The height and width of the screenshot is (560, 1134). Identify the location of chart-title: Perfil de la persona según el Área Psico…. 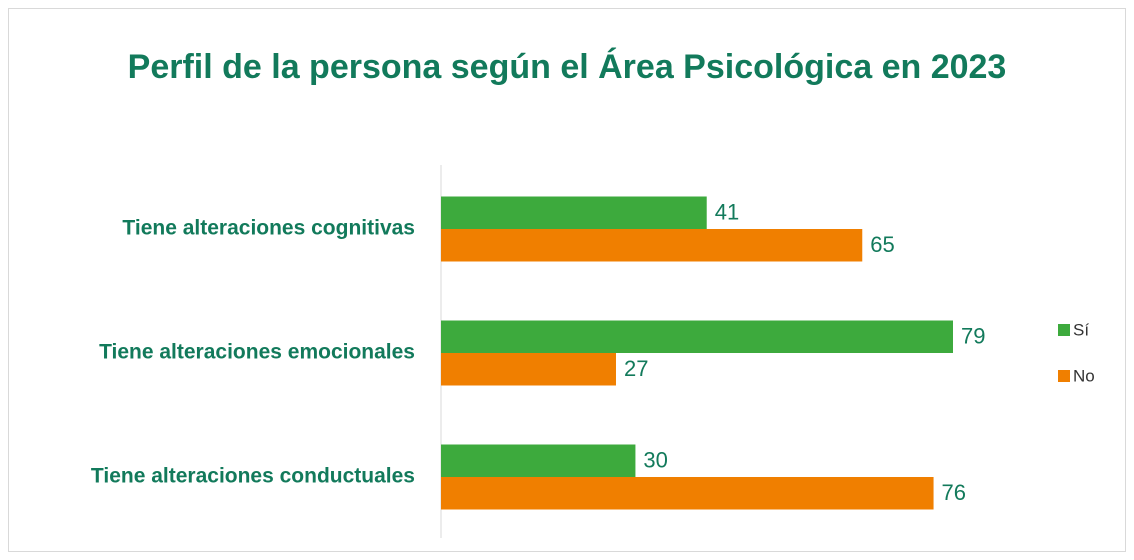
(567, 67).